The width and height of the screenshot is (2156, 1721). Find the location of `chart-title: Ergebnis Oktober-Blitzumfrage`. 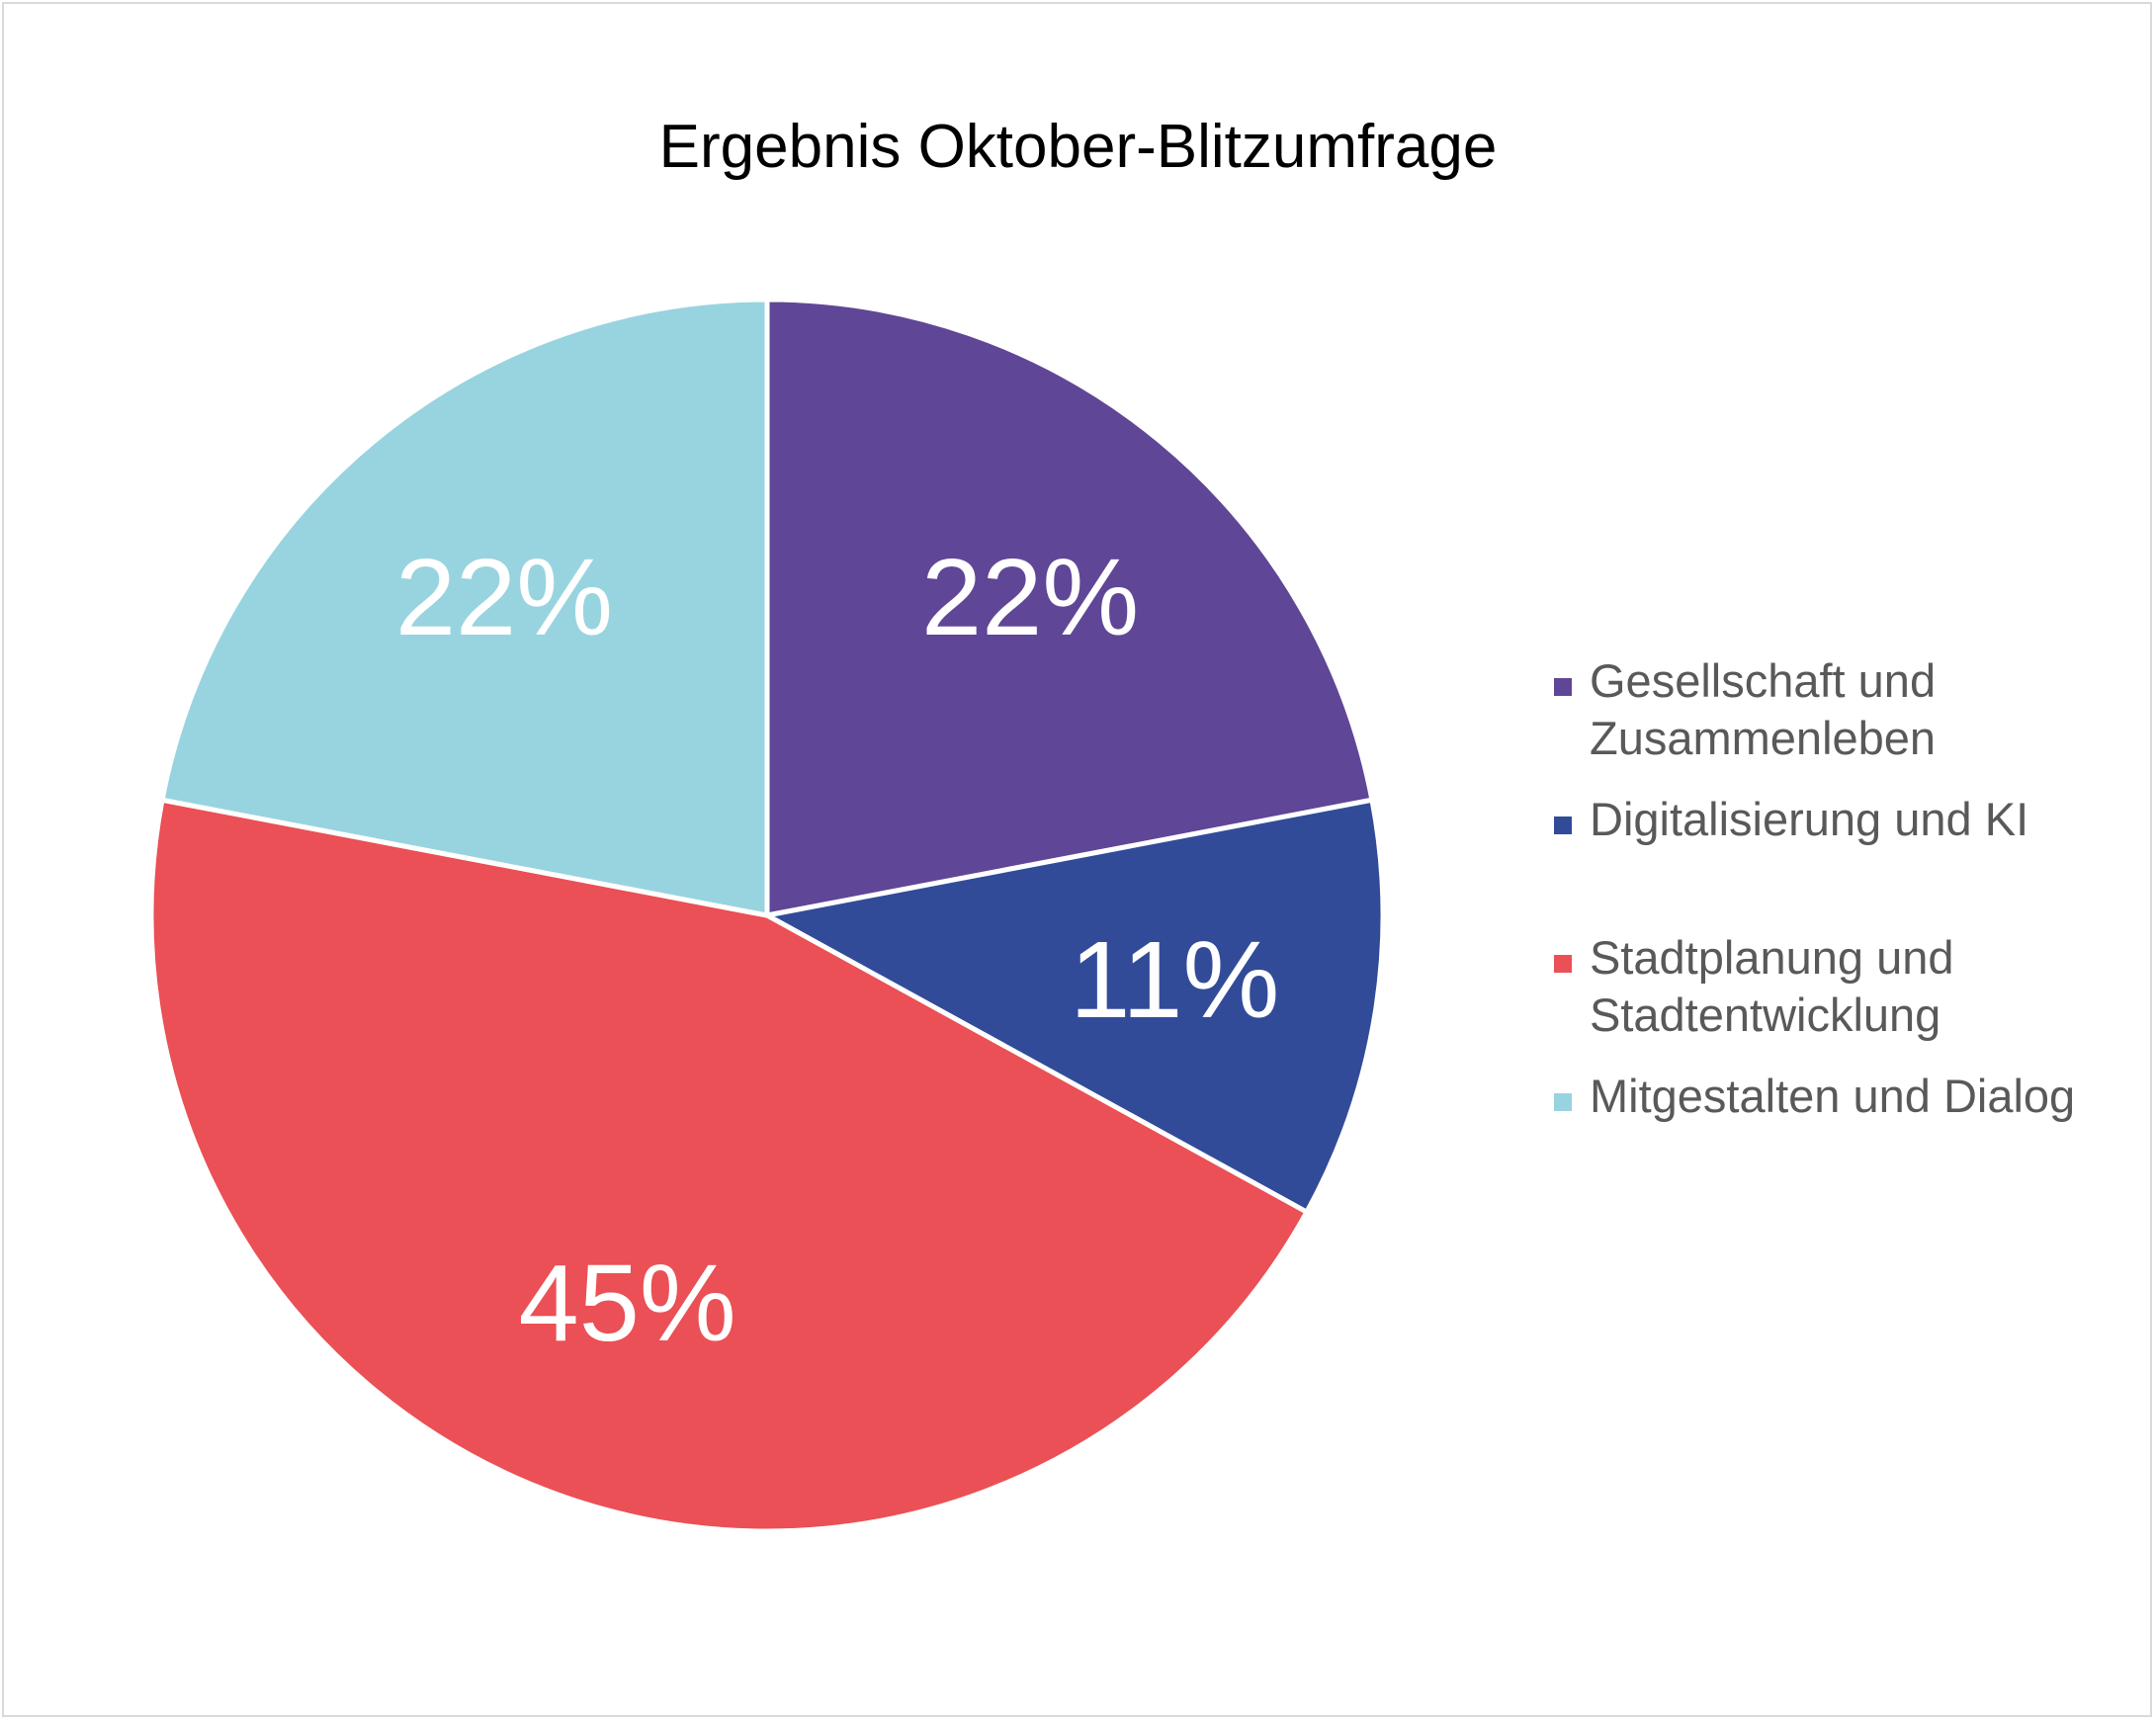

chart-title: Ergebnis Oktober-Blitzumfrage is located at coordinates (1078, 147).